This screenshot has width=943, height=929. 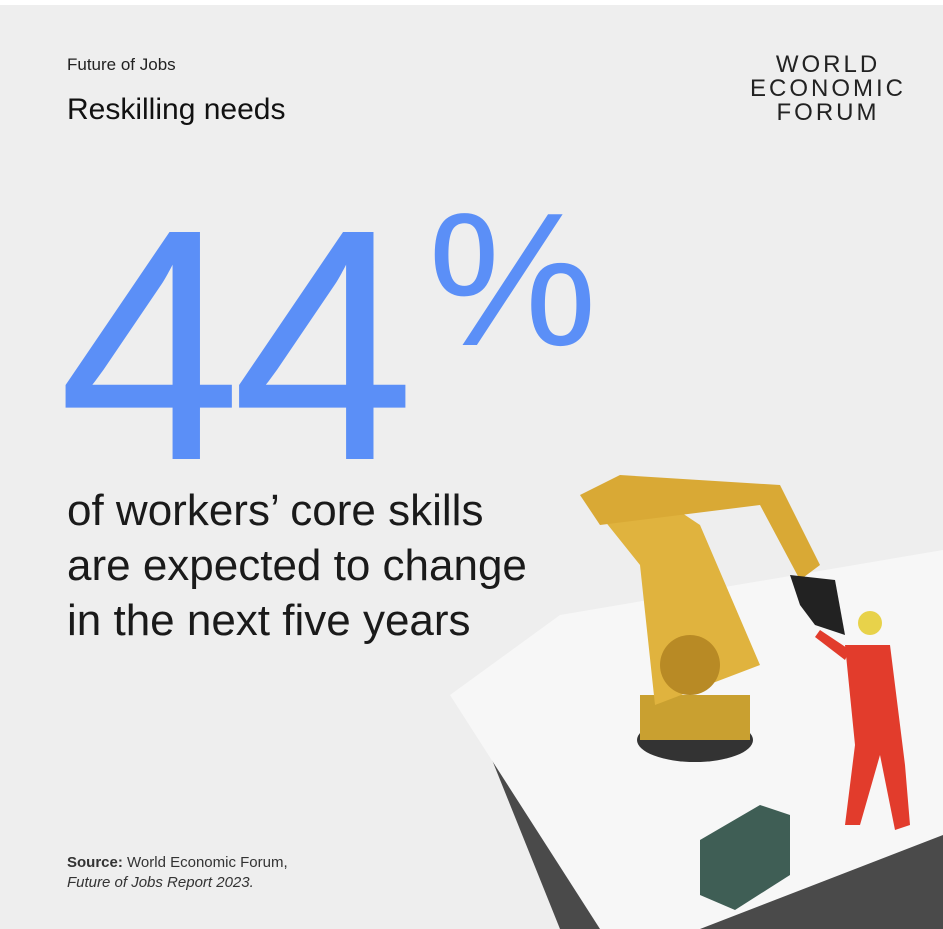 What do you see at coordinates (877, 737) in the screenshot?
I see `worker-body` at bounding box center [877, 737].